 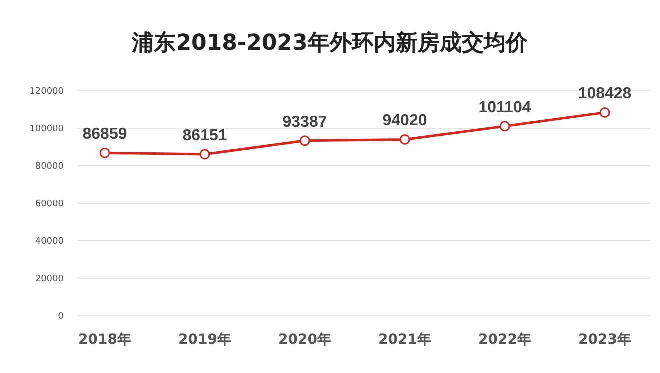 What do you see at coordinates (605, 340) in the screenshot?
I see `x-tick-label: 2023年` at bounding box center [605, 340].